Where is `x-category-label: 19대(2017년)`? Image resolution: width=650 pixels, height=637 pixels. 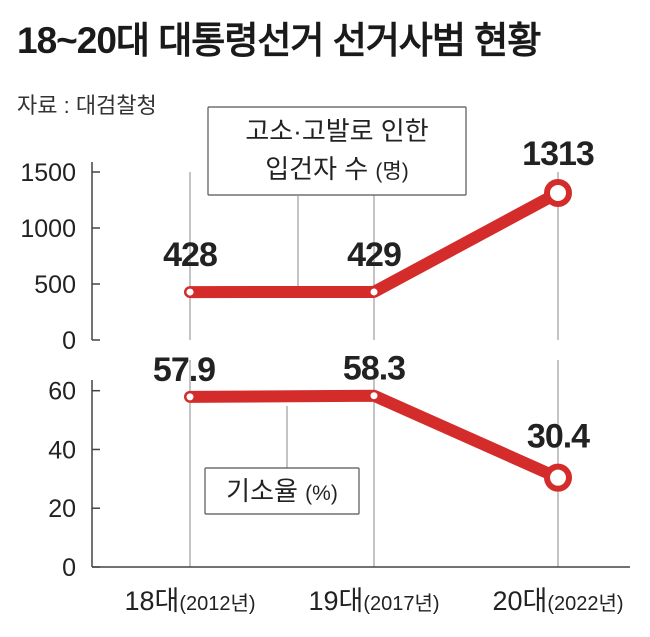
x-category-label: 19대(2017년) is located at coordinates (373, 601).